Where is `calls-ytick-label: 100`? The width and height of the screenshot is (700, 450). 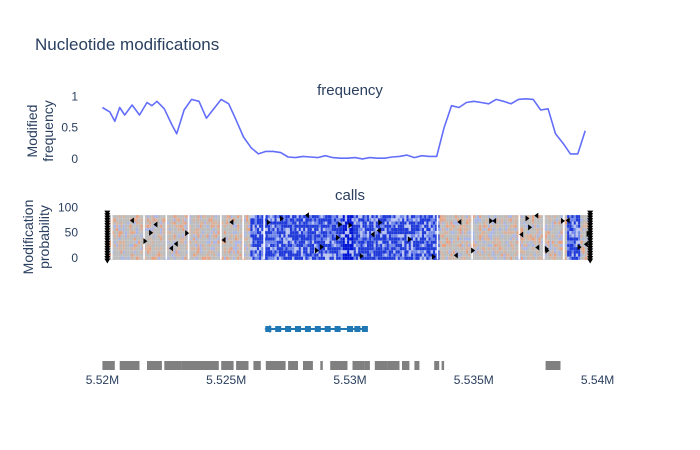
calls-ytick-label: 100 is located at coordinates (68, 208).